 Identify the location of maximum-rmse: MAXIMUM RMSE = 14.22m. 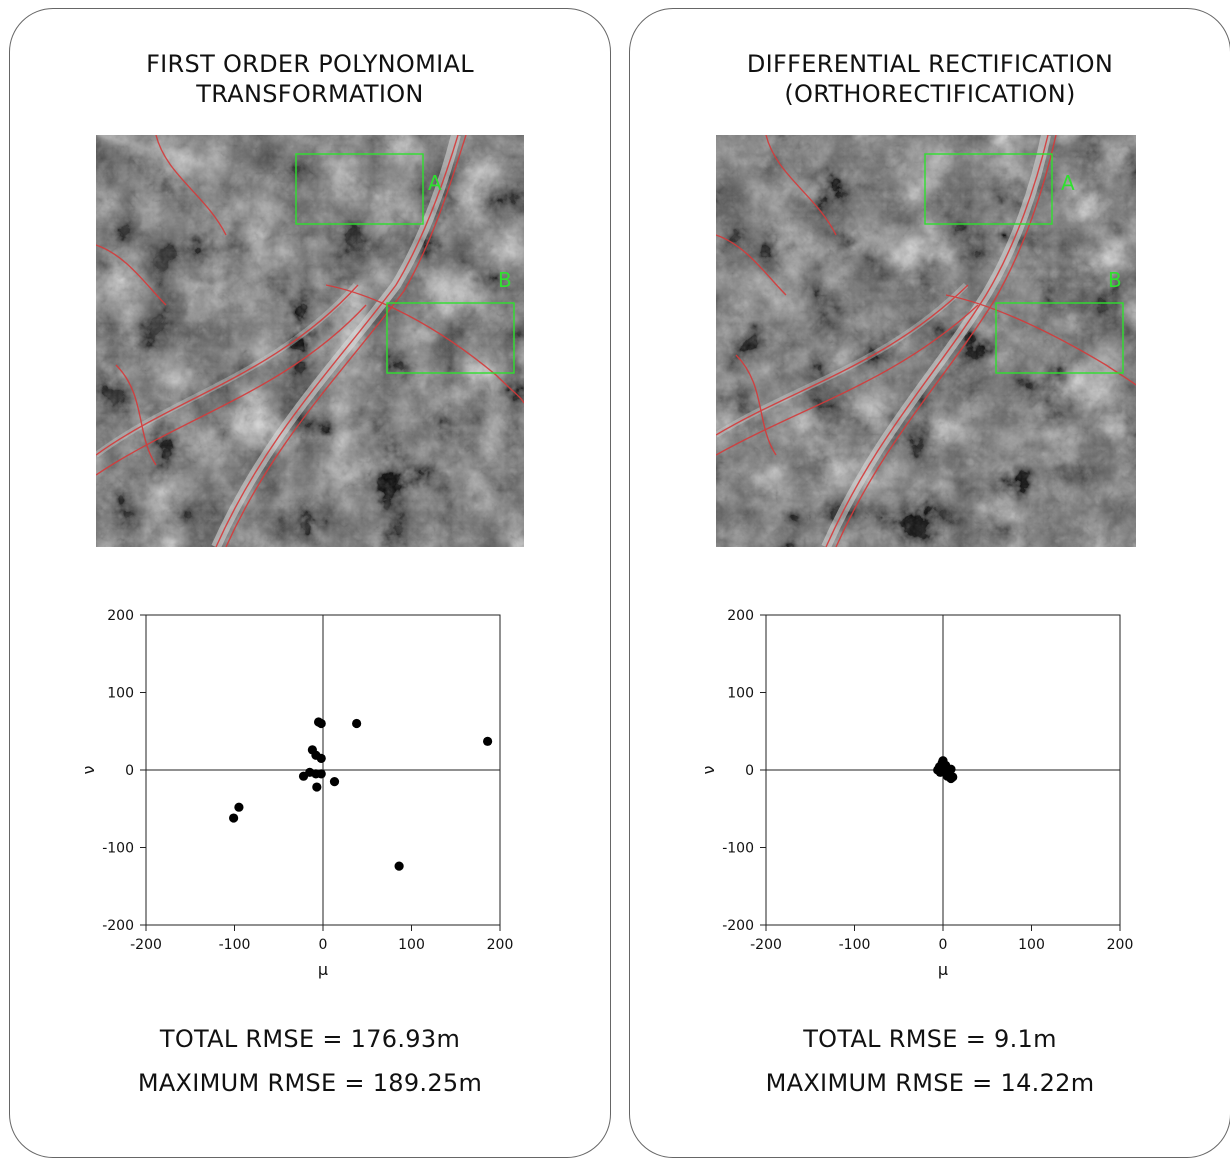
(930, 1083).